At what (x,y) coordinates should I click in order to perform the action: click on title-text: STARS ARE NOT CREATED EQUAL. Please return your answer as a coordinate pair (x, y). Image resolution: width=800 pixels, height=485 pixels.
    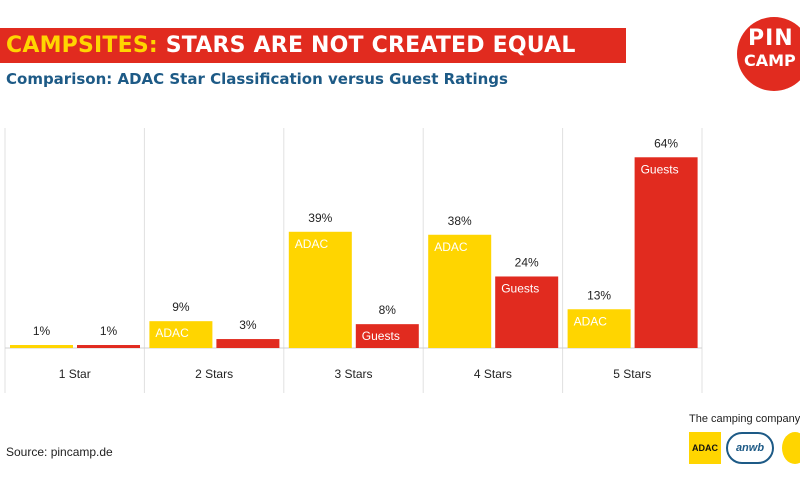
    Looking at the image, I should click on (370, 45).